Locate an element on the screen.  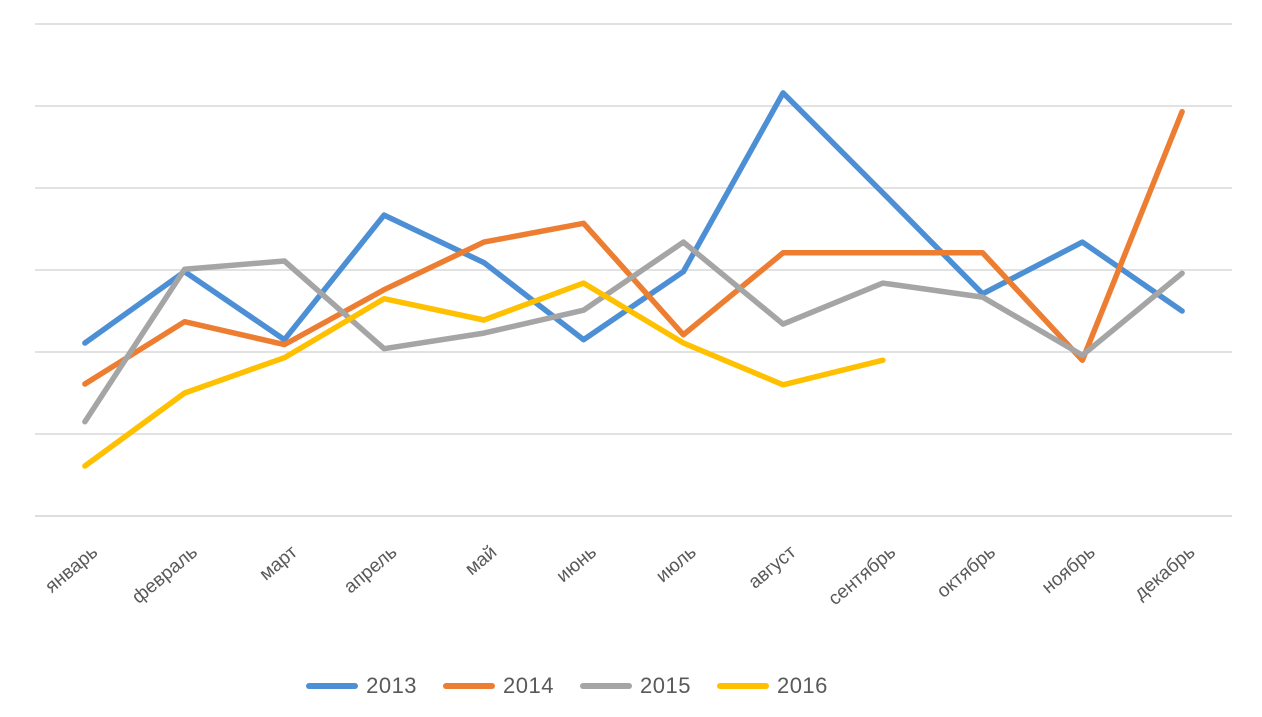
legend-item-2015: 2015 is located at coordinates (635, 686).